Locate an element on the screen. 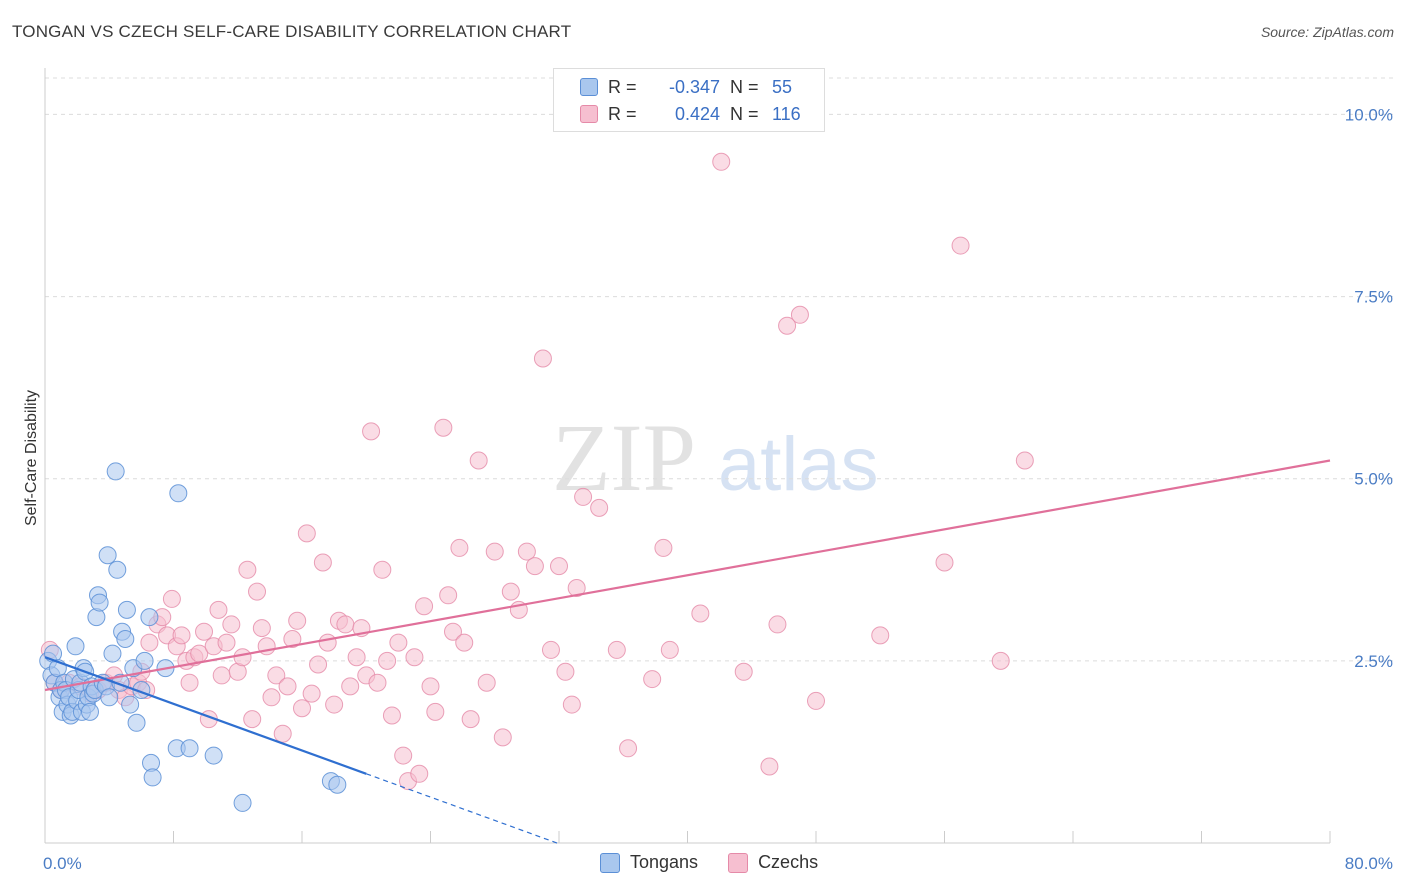 The width and height of the screenshot is (1406, 892). legend-row-tongans: R = -0.347 N = 55 is located at coordinates (694, 87).